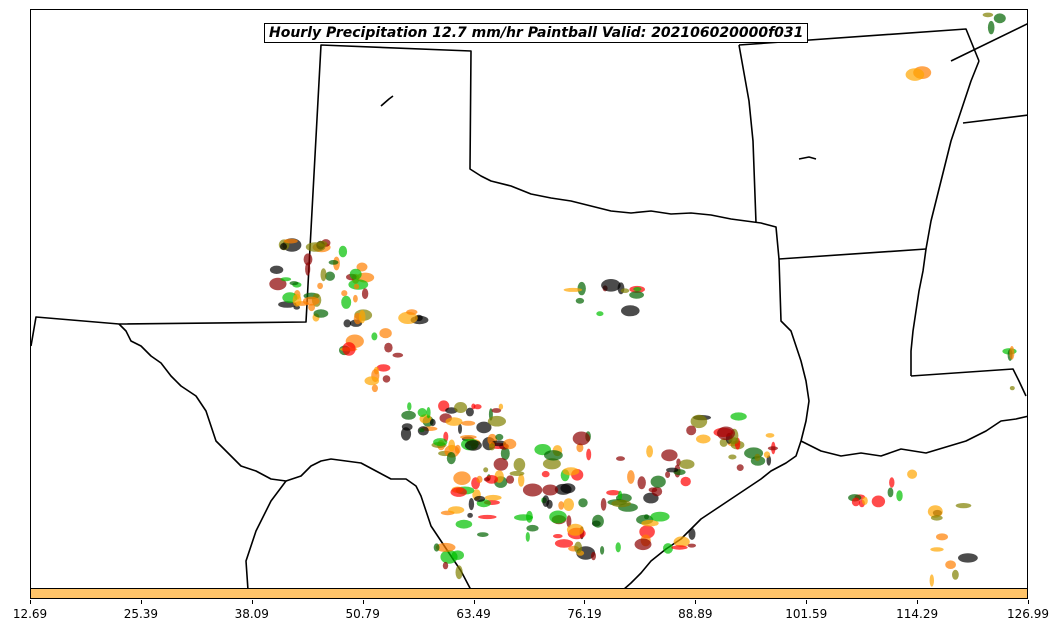 The height and width of the screenshot is (633, 1062). I want to click on colorbar-tick-label: 88.89, so click(695, 614).